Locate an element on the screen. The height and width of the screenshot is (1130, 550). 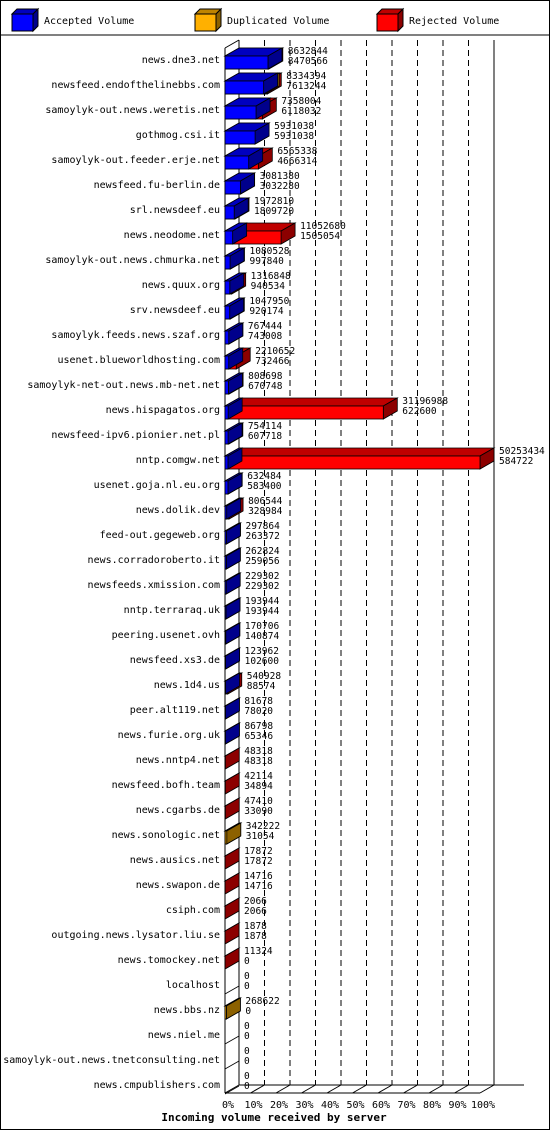
value-total-outgoing-news-lysator-liu-se: 1878 is located at coordinates (255, 926).